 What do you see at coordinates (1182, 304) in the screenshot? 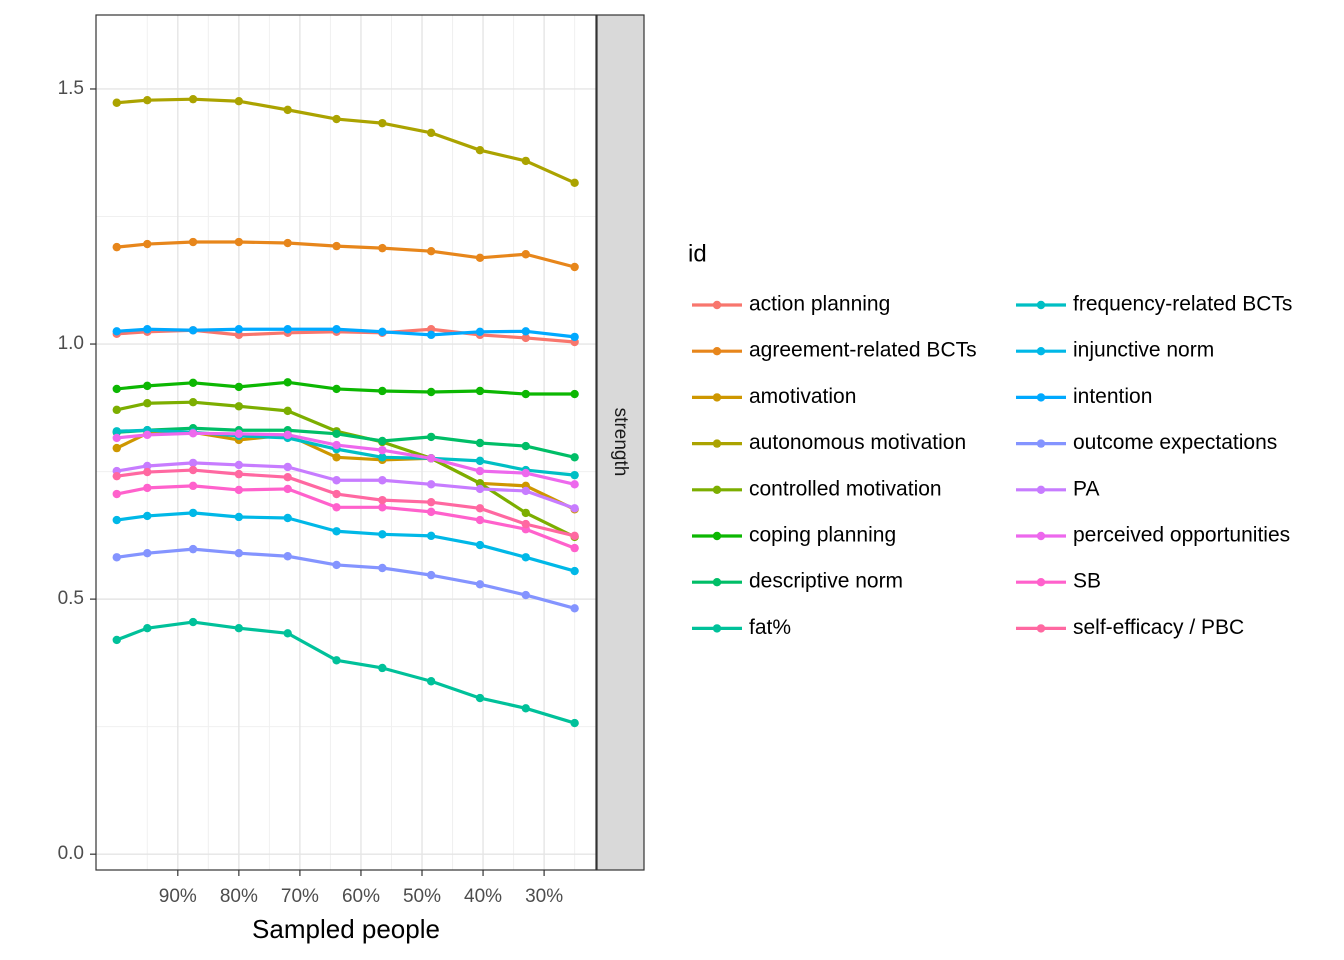
I see `legend-label: frequency-related BCTs` at bounding box center [1182, 304].